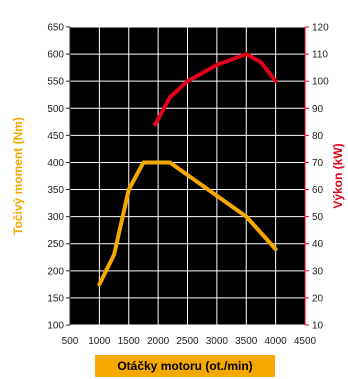 Image resolution: width=348 pixels, height=379 pixels. Describe the element at coordinates (55, 217) in the screenshot. I see `left-axis-tick-label: 300` at that location.